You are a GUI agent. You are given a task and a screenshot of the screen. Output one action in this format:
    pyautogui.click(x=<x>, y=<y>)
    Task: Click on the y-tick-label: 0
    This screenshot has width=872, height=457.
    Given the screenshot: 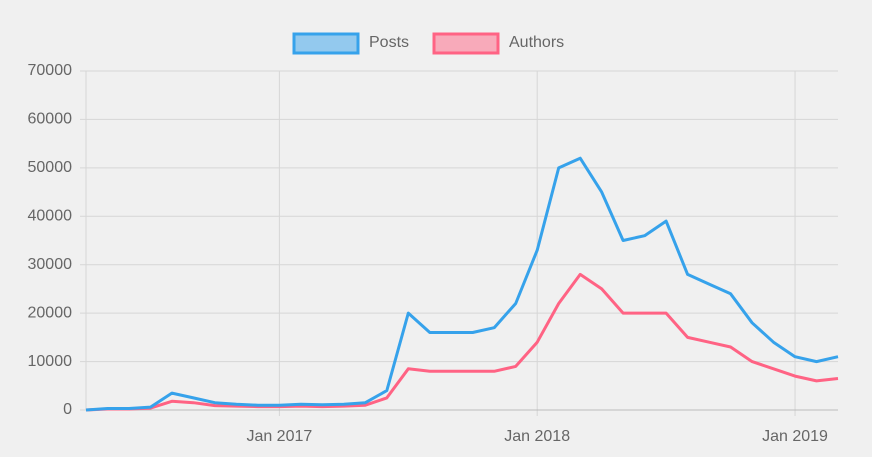 What is the action you would take?
    pyautogui.click(x=67, y=409)
    